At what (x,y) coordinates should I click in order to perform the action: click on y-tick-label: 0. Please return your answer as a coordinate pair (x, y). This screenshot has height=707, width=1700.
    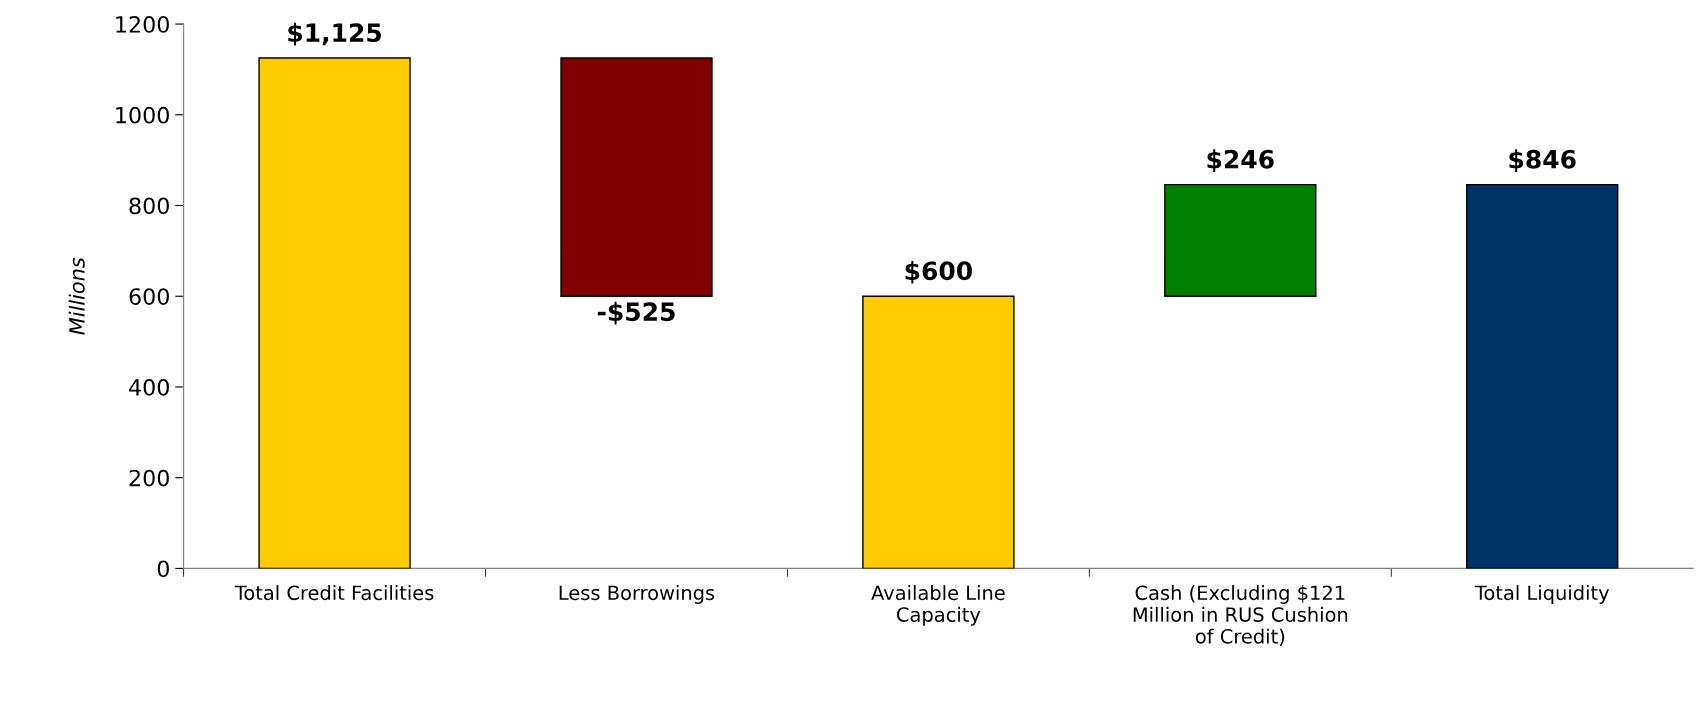
    Looking at the image, I should click on (163, 569).